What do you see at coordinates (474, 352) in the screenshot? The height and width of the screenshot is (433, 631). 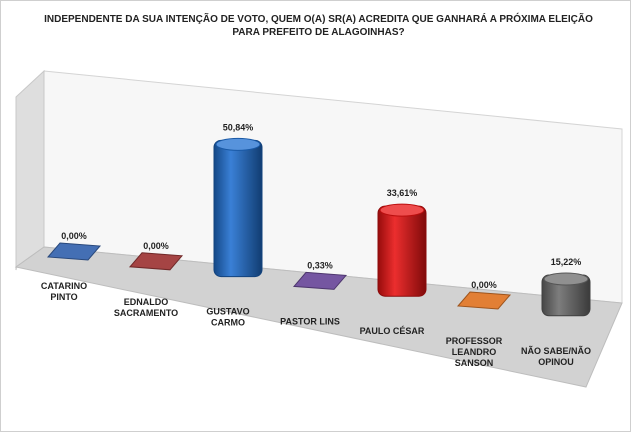 I see `category-label: PROFESSOR LEANDRO SANSON` at bounding box center [474, 352].